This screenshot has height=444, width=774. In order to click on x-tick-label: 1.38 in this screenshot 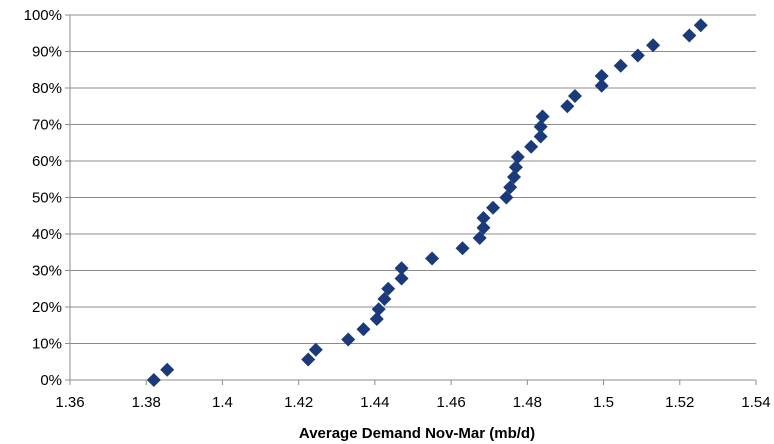, I will do `click(146, 402)`.